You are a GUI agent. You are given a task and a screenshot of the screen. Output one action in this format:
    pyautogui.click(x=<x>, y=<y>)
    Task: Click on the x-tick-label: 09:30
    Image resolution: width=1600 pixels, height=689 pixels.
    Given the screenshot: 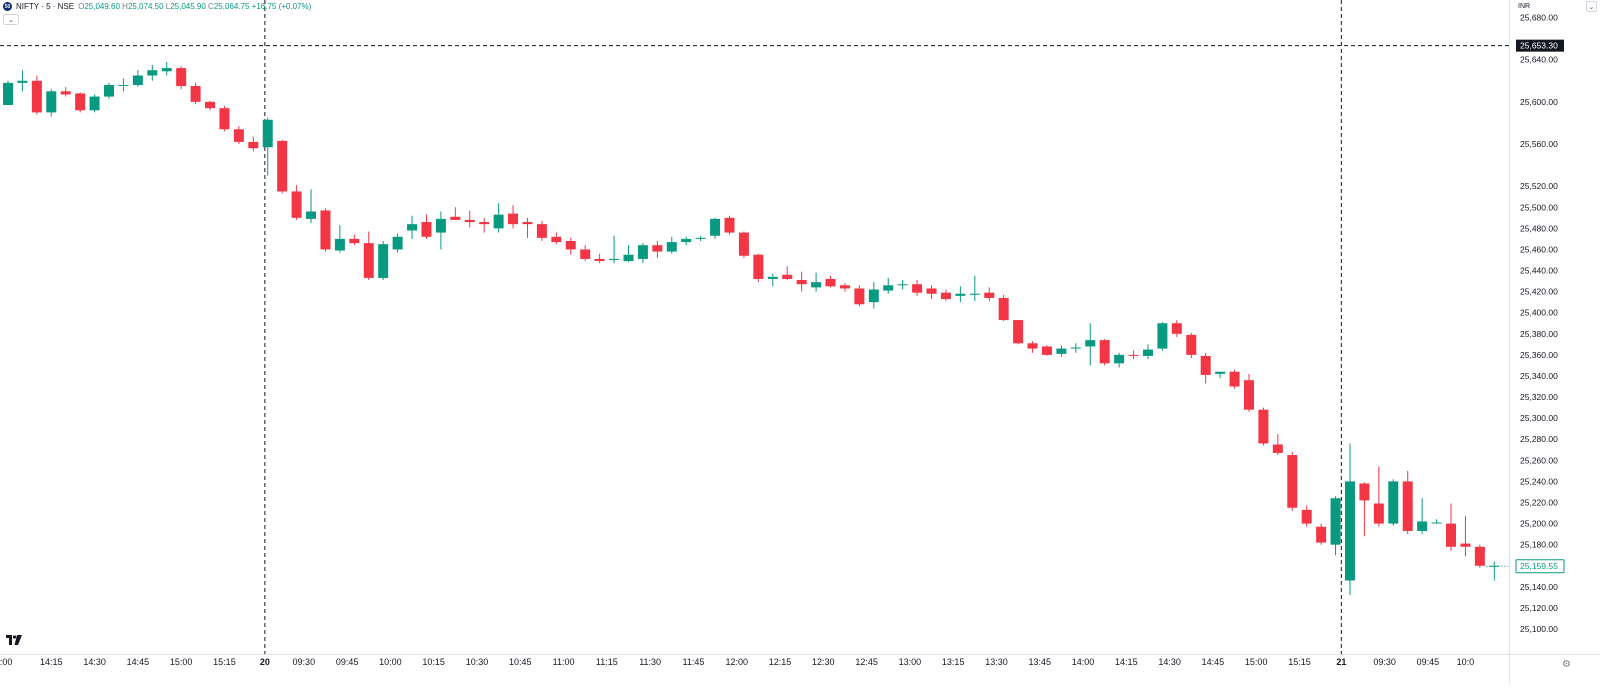 What is the action you would take?
    pyautogui.click(x=1384, y=662)
    